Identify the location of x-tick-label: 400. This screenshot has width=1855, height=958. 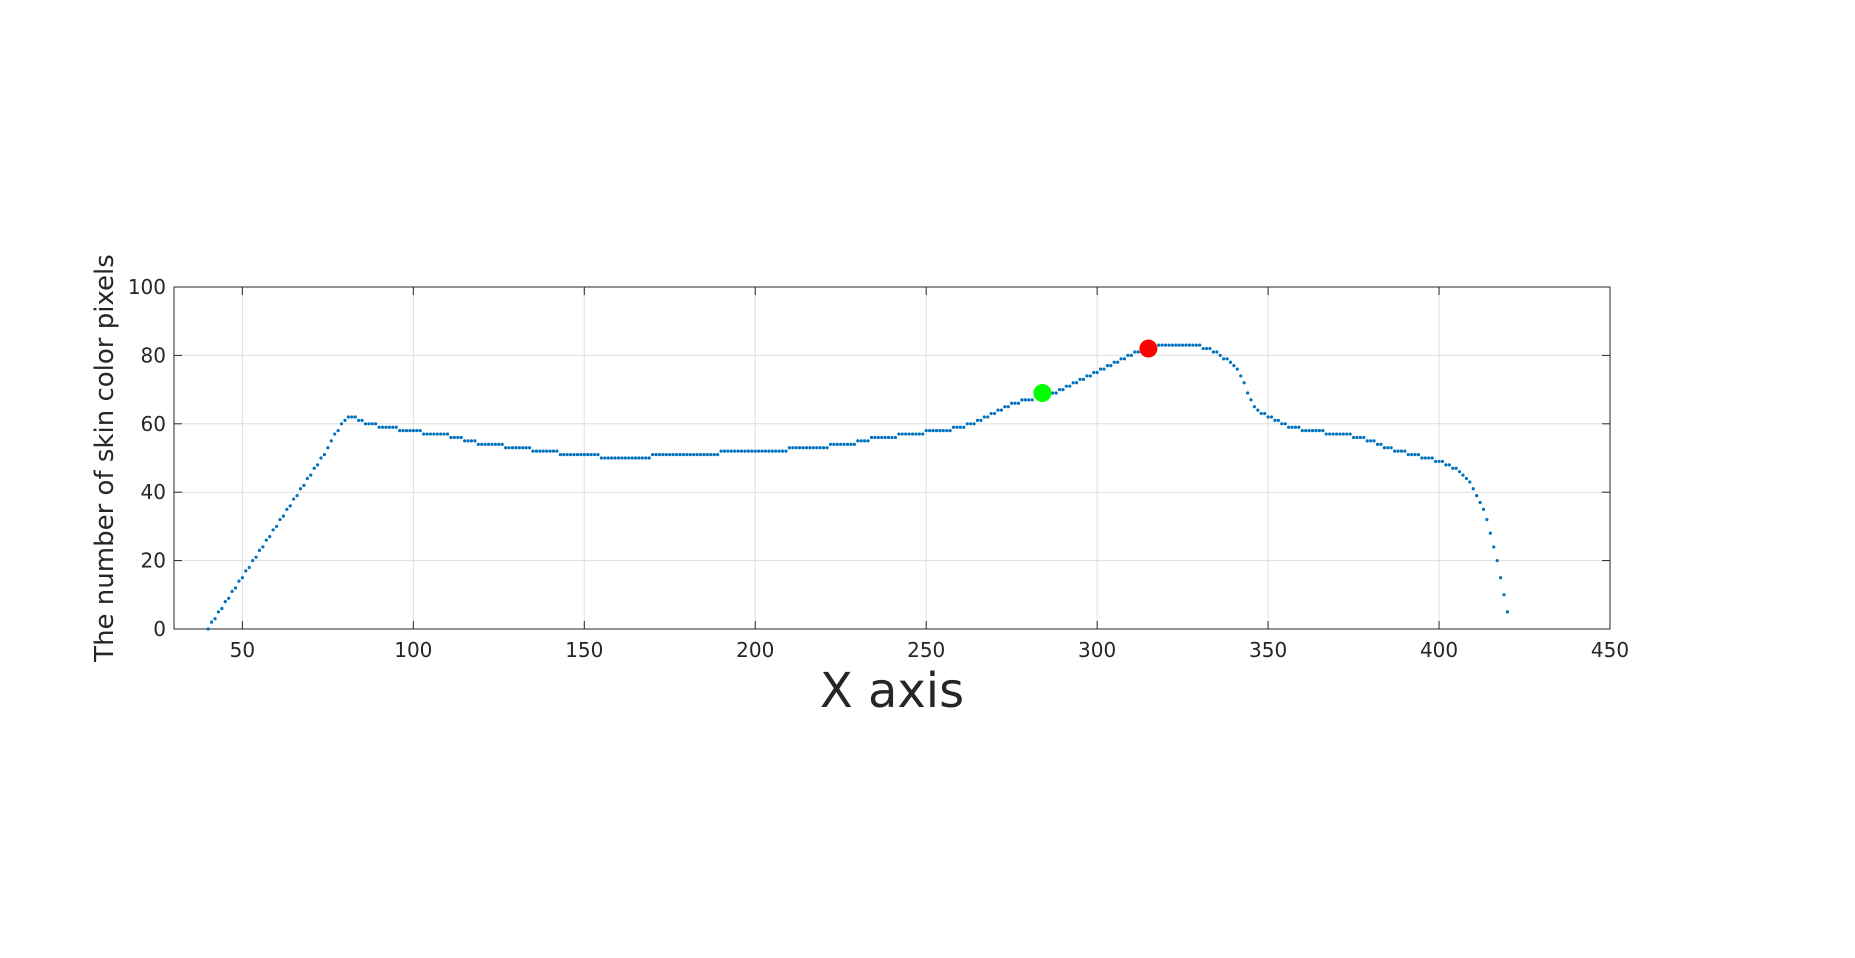
(1439, 650).